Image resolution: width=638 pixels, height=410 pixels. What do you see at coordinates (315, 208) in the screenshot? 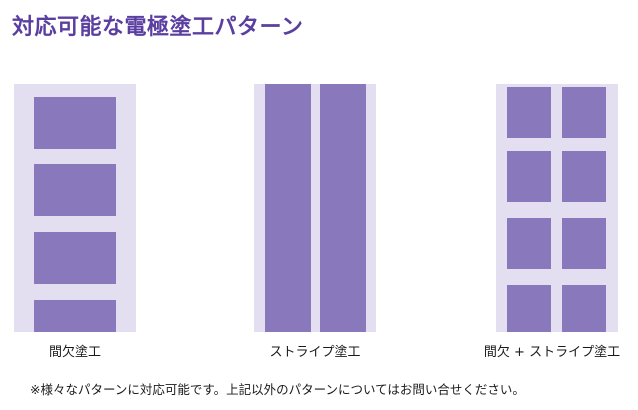
I see `stripe-pattern-diagram` at bounding box center [315, 208].